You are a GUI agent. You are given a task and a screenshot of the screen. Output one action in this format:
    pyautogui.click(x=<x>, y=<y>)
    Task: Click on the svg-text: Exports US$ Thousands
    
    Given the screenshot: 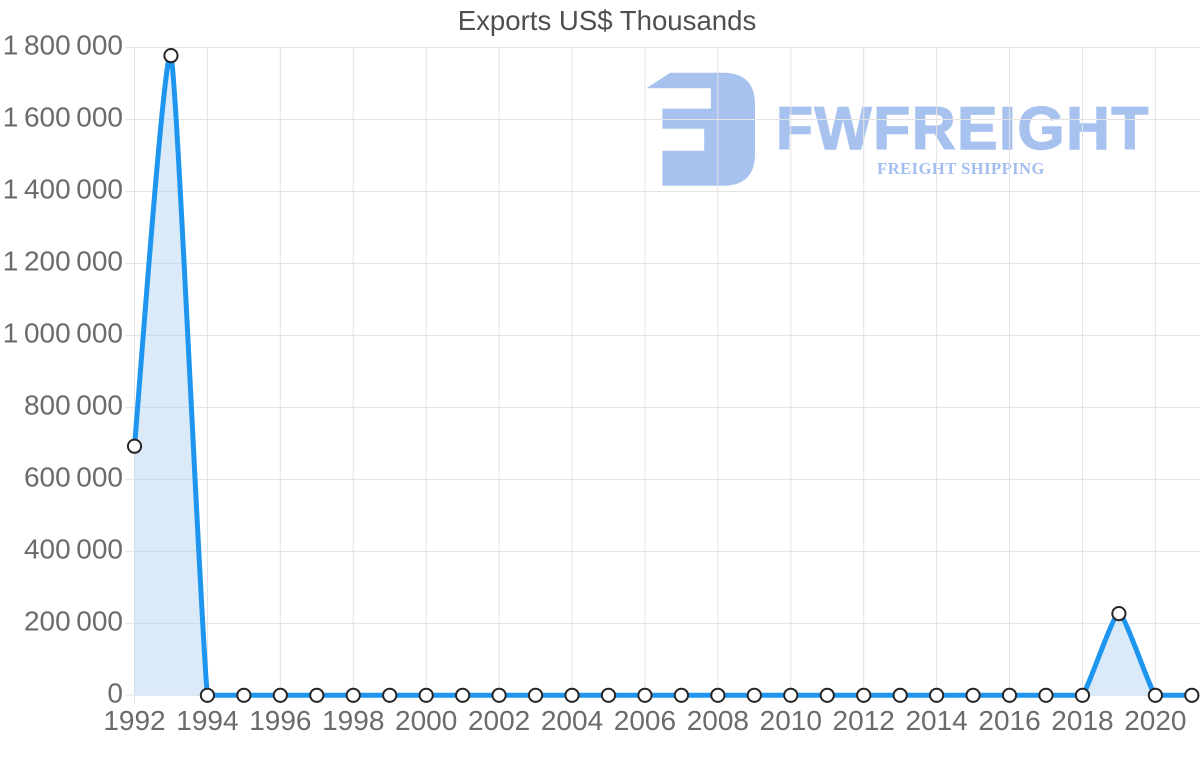 What is the action you would take?
    pyautogui.click(x=607, y=20)
    